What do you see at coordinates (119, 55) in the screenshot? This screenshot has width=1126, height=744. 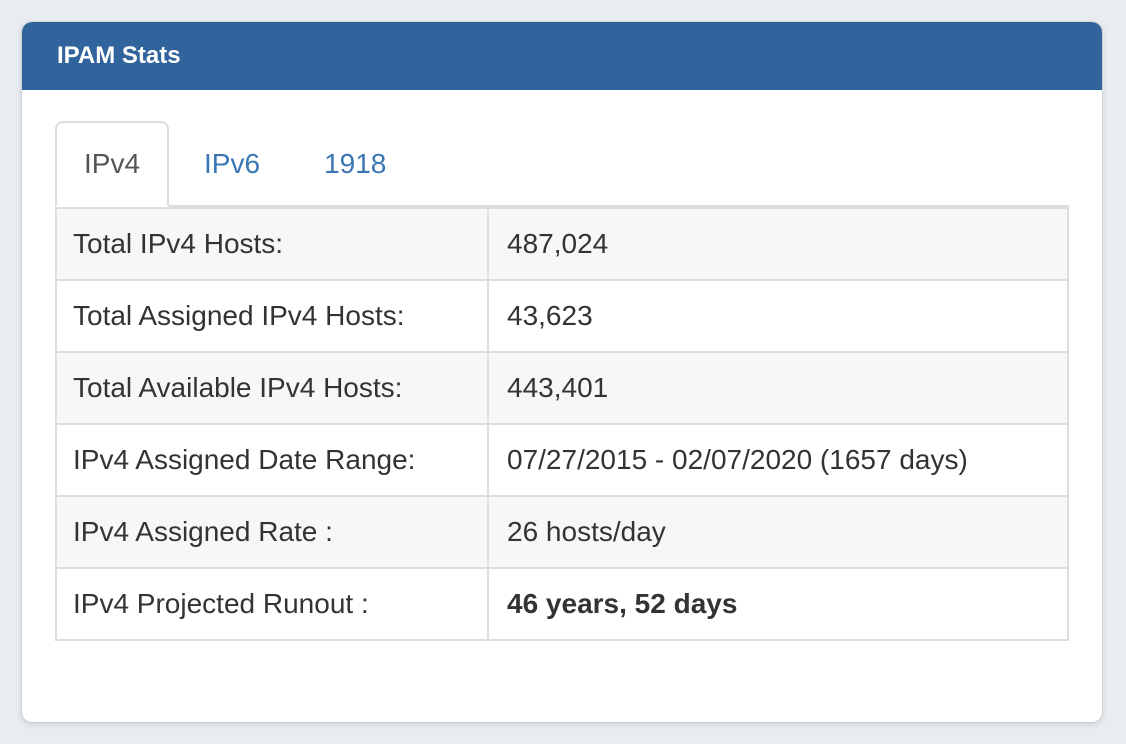 I see `panel-title: IPAM Stats` at bounding box center [119, 55].